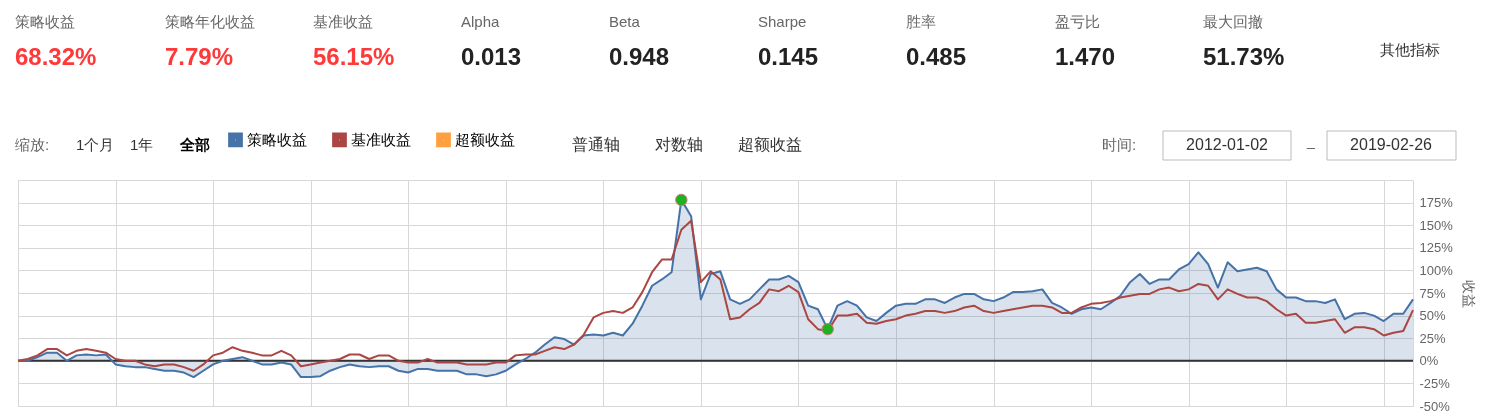 The image size is (1491, 418). What do you see at coordinates (1468, 293) in the screenshot?
I see `y-axis-title: 收益` at bounding box center [1468, 293].